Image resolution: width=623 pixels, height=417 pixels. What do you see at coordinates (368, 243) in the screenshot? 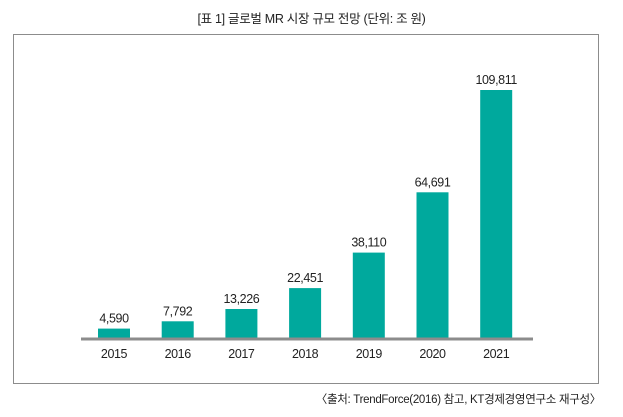
I see `value-label-2019: 38,110` at bounding box center [368, 243].